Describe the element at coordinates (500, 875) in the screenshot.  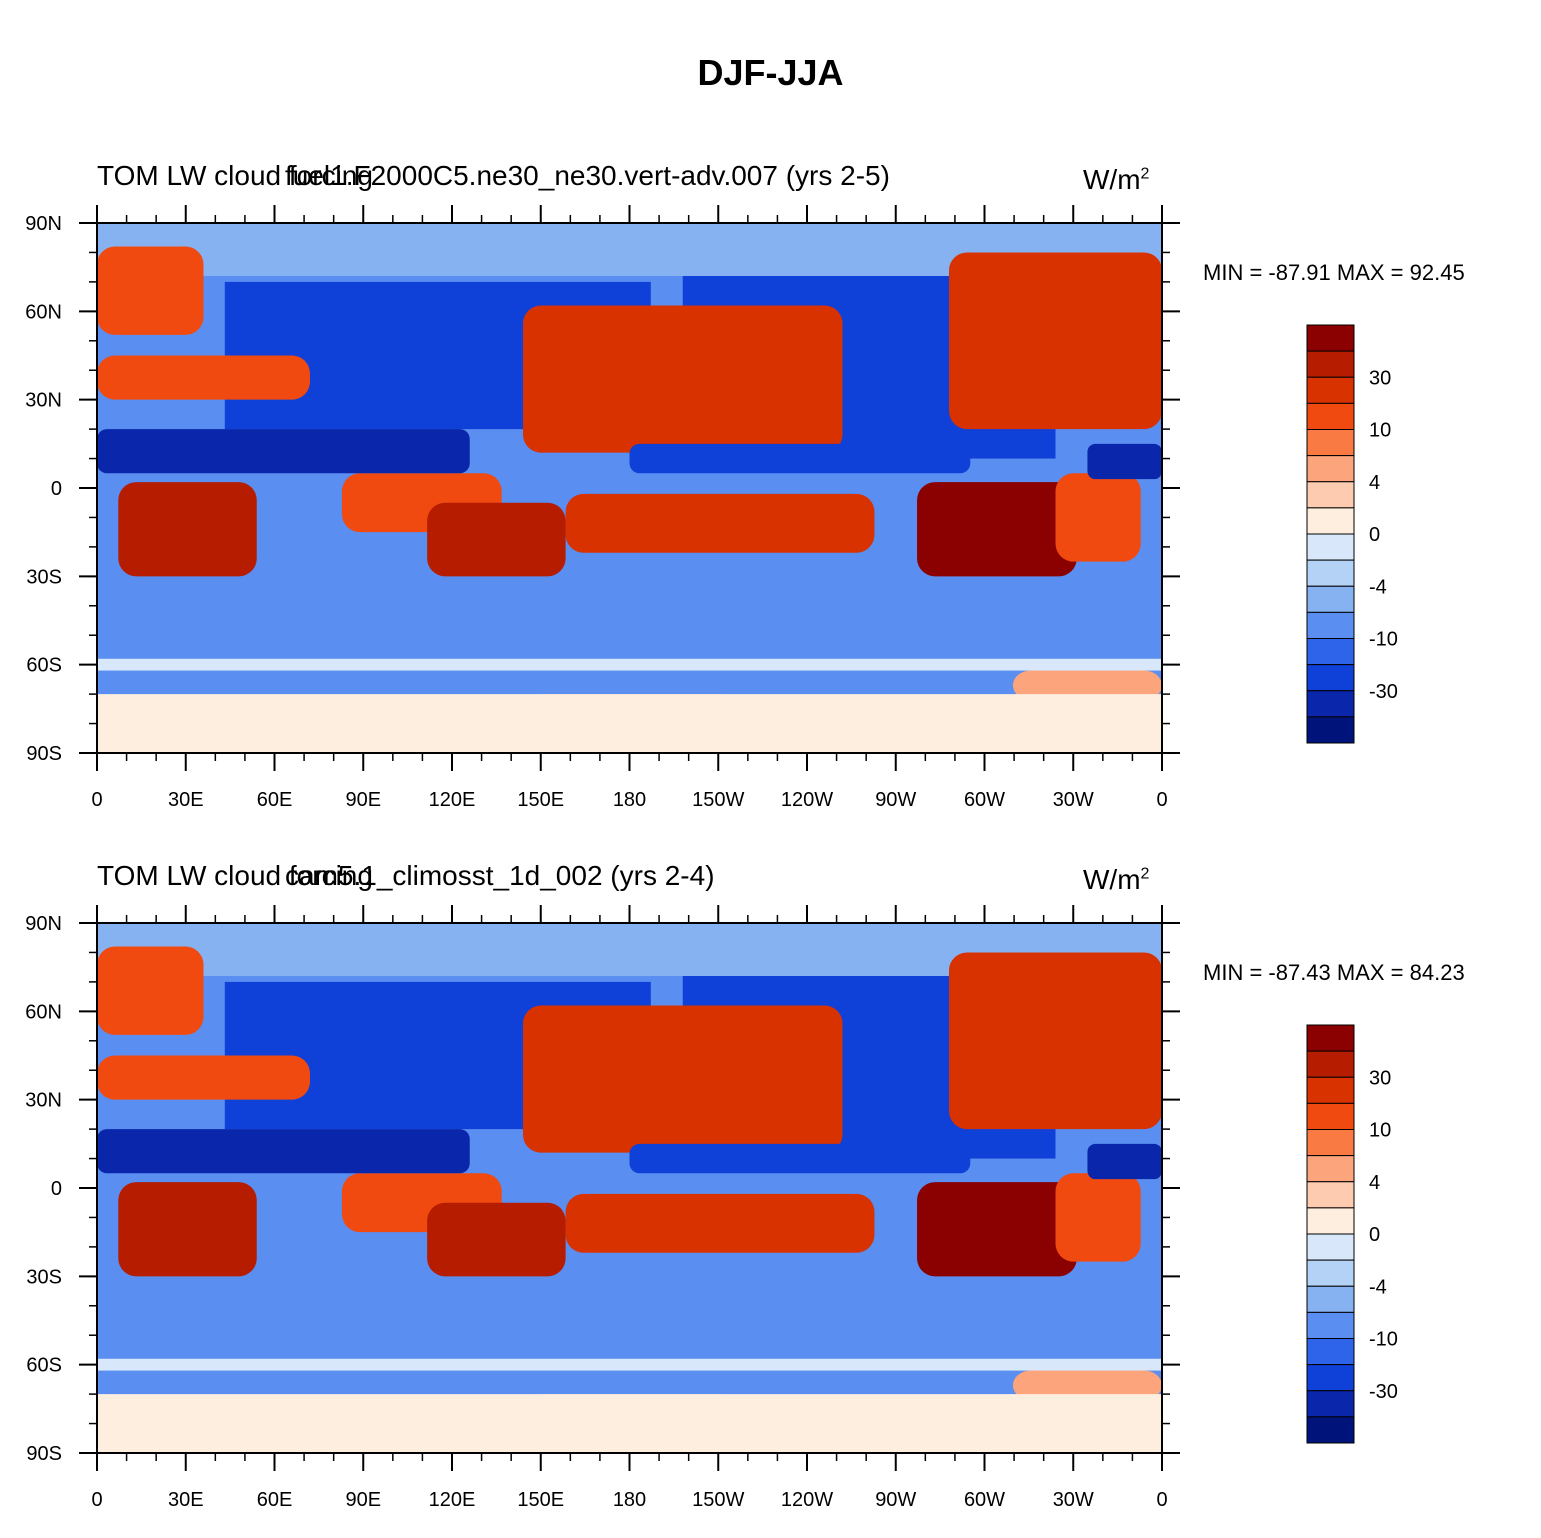
I see `panel-case-title: cam5.1_climosst_1d_002 (yrs 2-4)` at that location.